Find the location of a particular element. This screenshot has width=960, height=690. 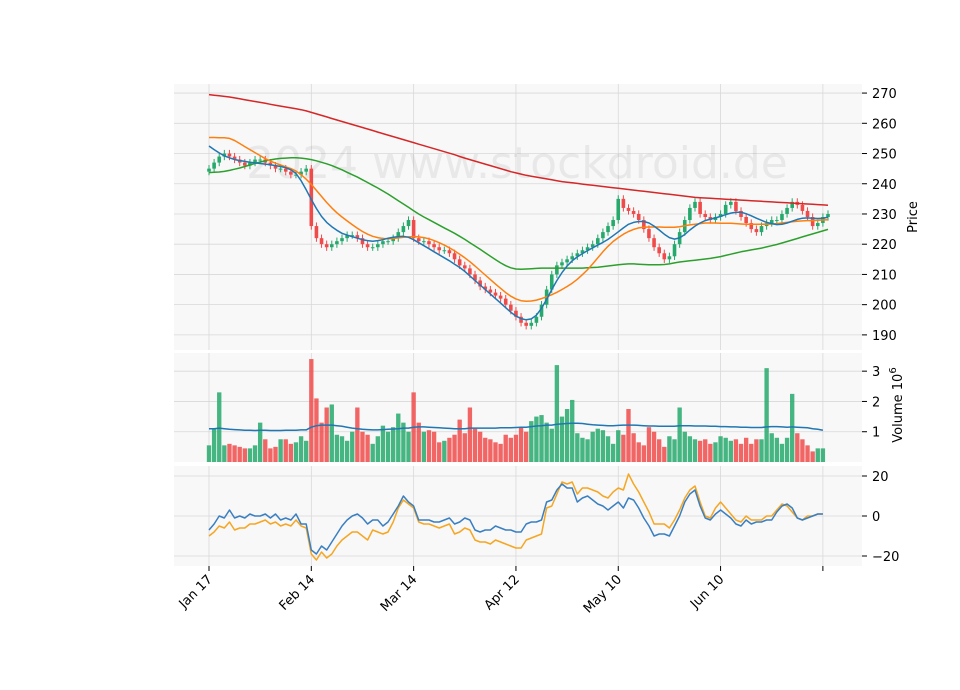

y-tick-label: 1 is located at coordinates (876, 433).